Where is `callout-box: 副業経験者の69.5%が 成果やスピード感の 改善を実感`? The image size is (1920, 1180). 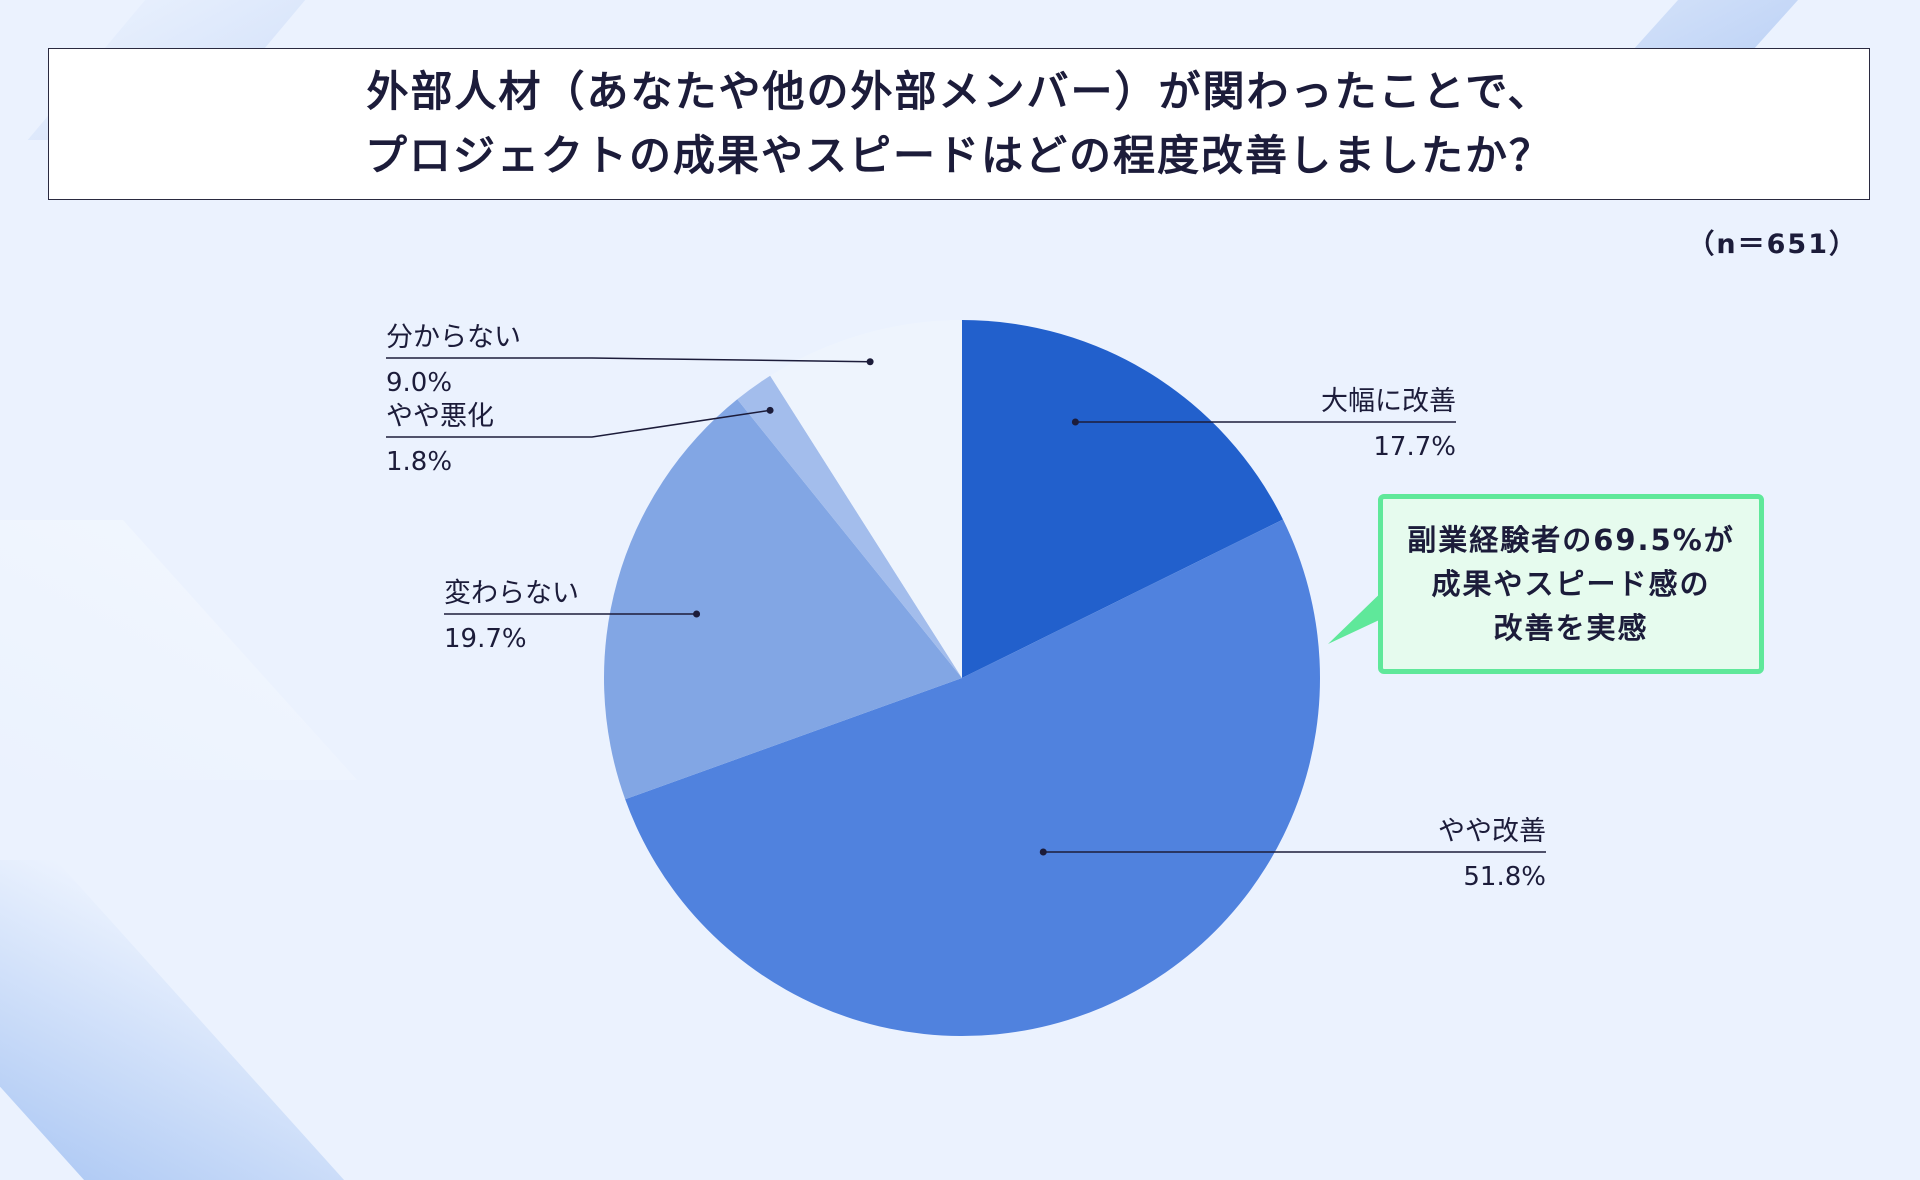
callout-box: 副業経験者の69.5%が 成果やスピード感の 改善を実感 is located at coordinates (1571, 584).